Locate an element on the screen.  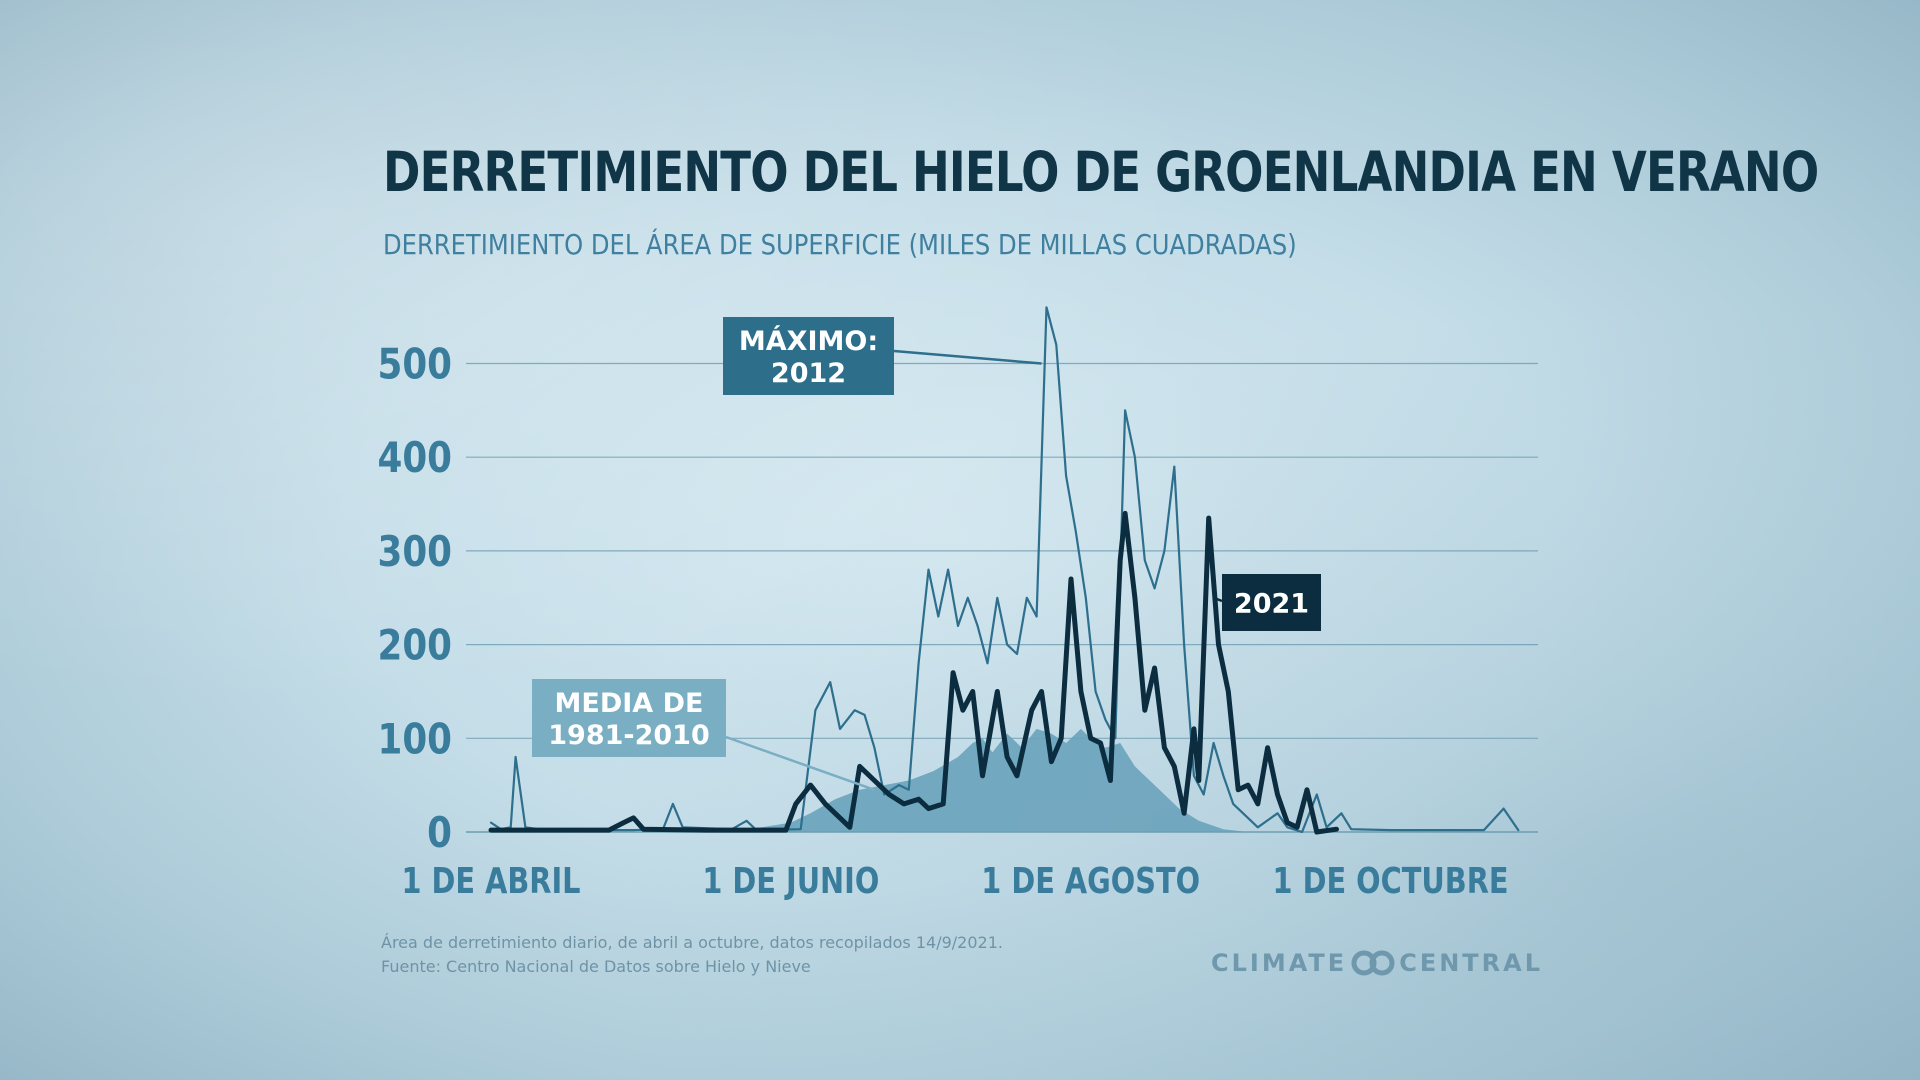
brand-word-central: CENTRAL is located at coordinates (1471, 963).